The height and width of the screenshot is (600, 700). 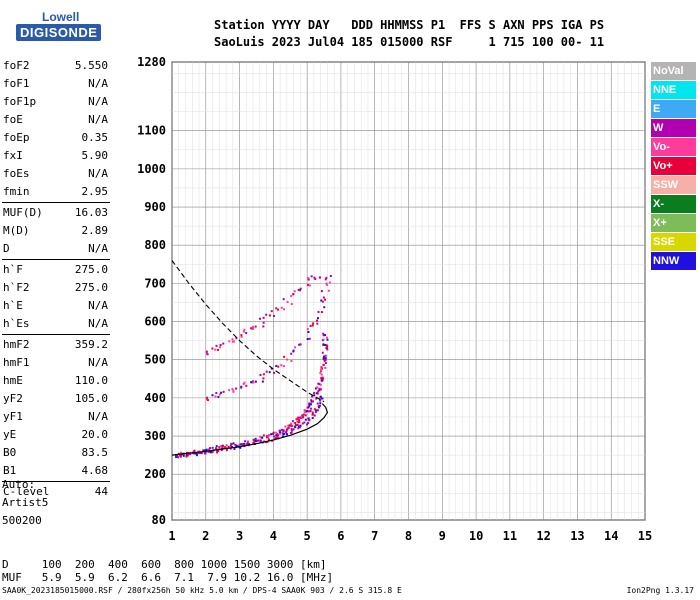 What do you see at coordinates (95, 155) in the screenshot?
I see `param-value: 5.90` at bounding box center [95, 155].